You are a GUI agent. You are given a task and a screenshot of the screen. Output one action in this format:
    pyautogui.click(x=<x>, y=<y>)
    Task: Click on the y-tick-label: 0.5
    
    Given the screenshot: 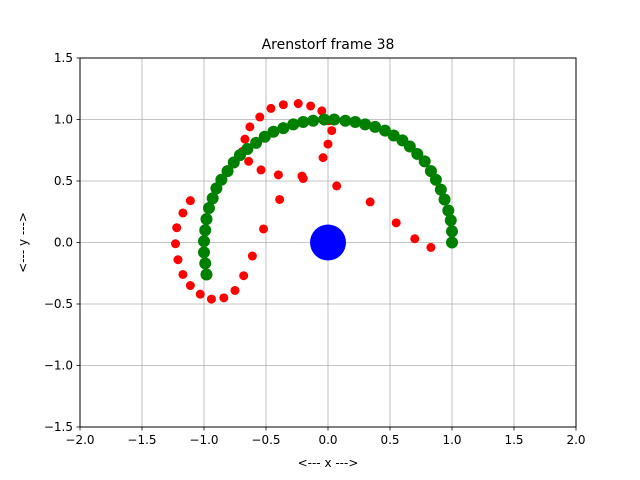 What is the action you would take?
    pyautogui.click(x=63, y=181)
    